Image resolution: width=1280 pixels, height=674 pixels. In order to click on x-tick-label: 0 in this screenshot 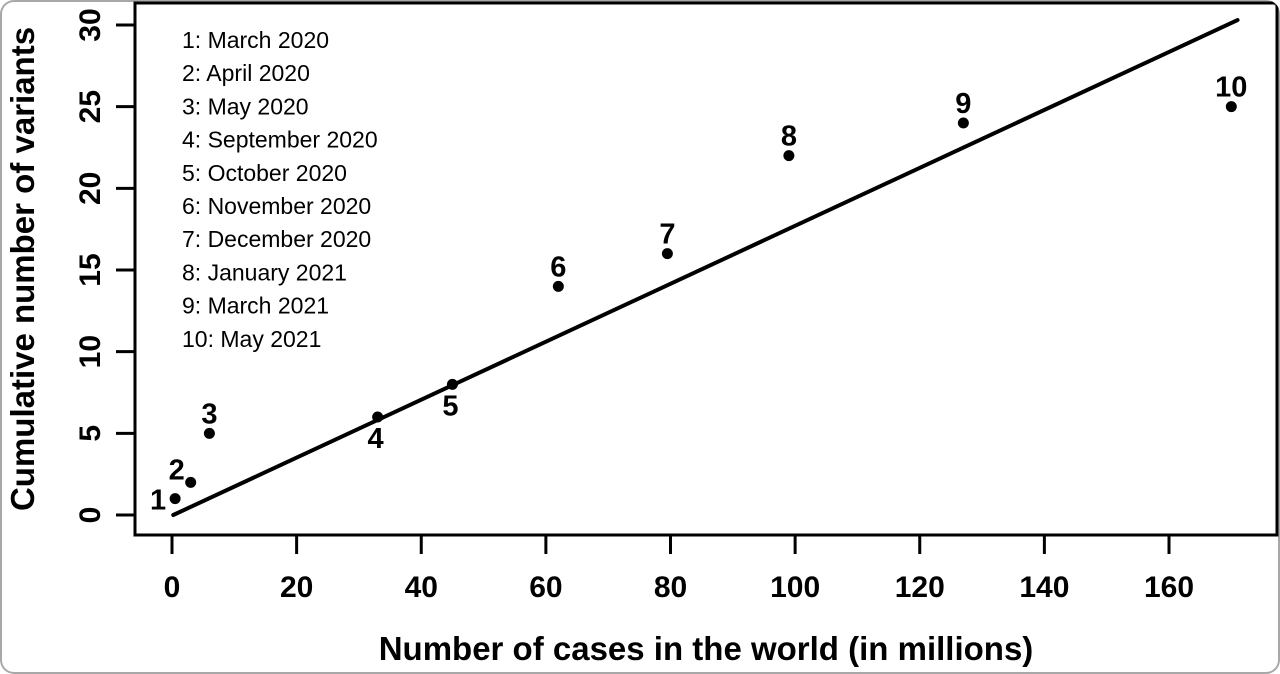, I will do `click(172, 587)`.